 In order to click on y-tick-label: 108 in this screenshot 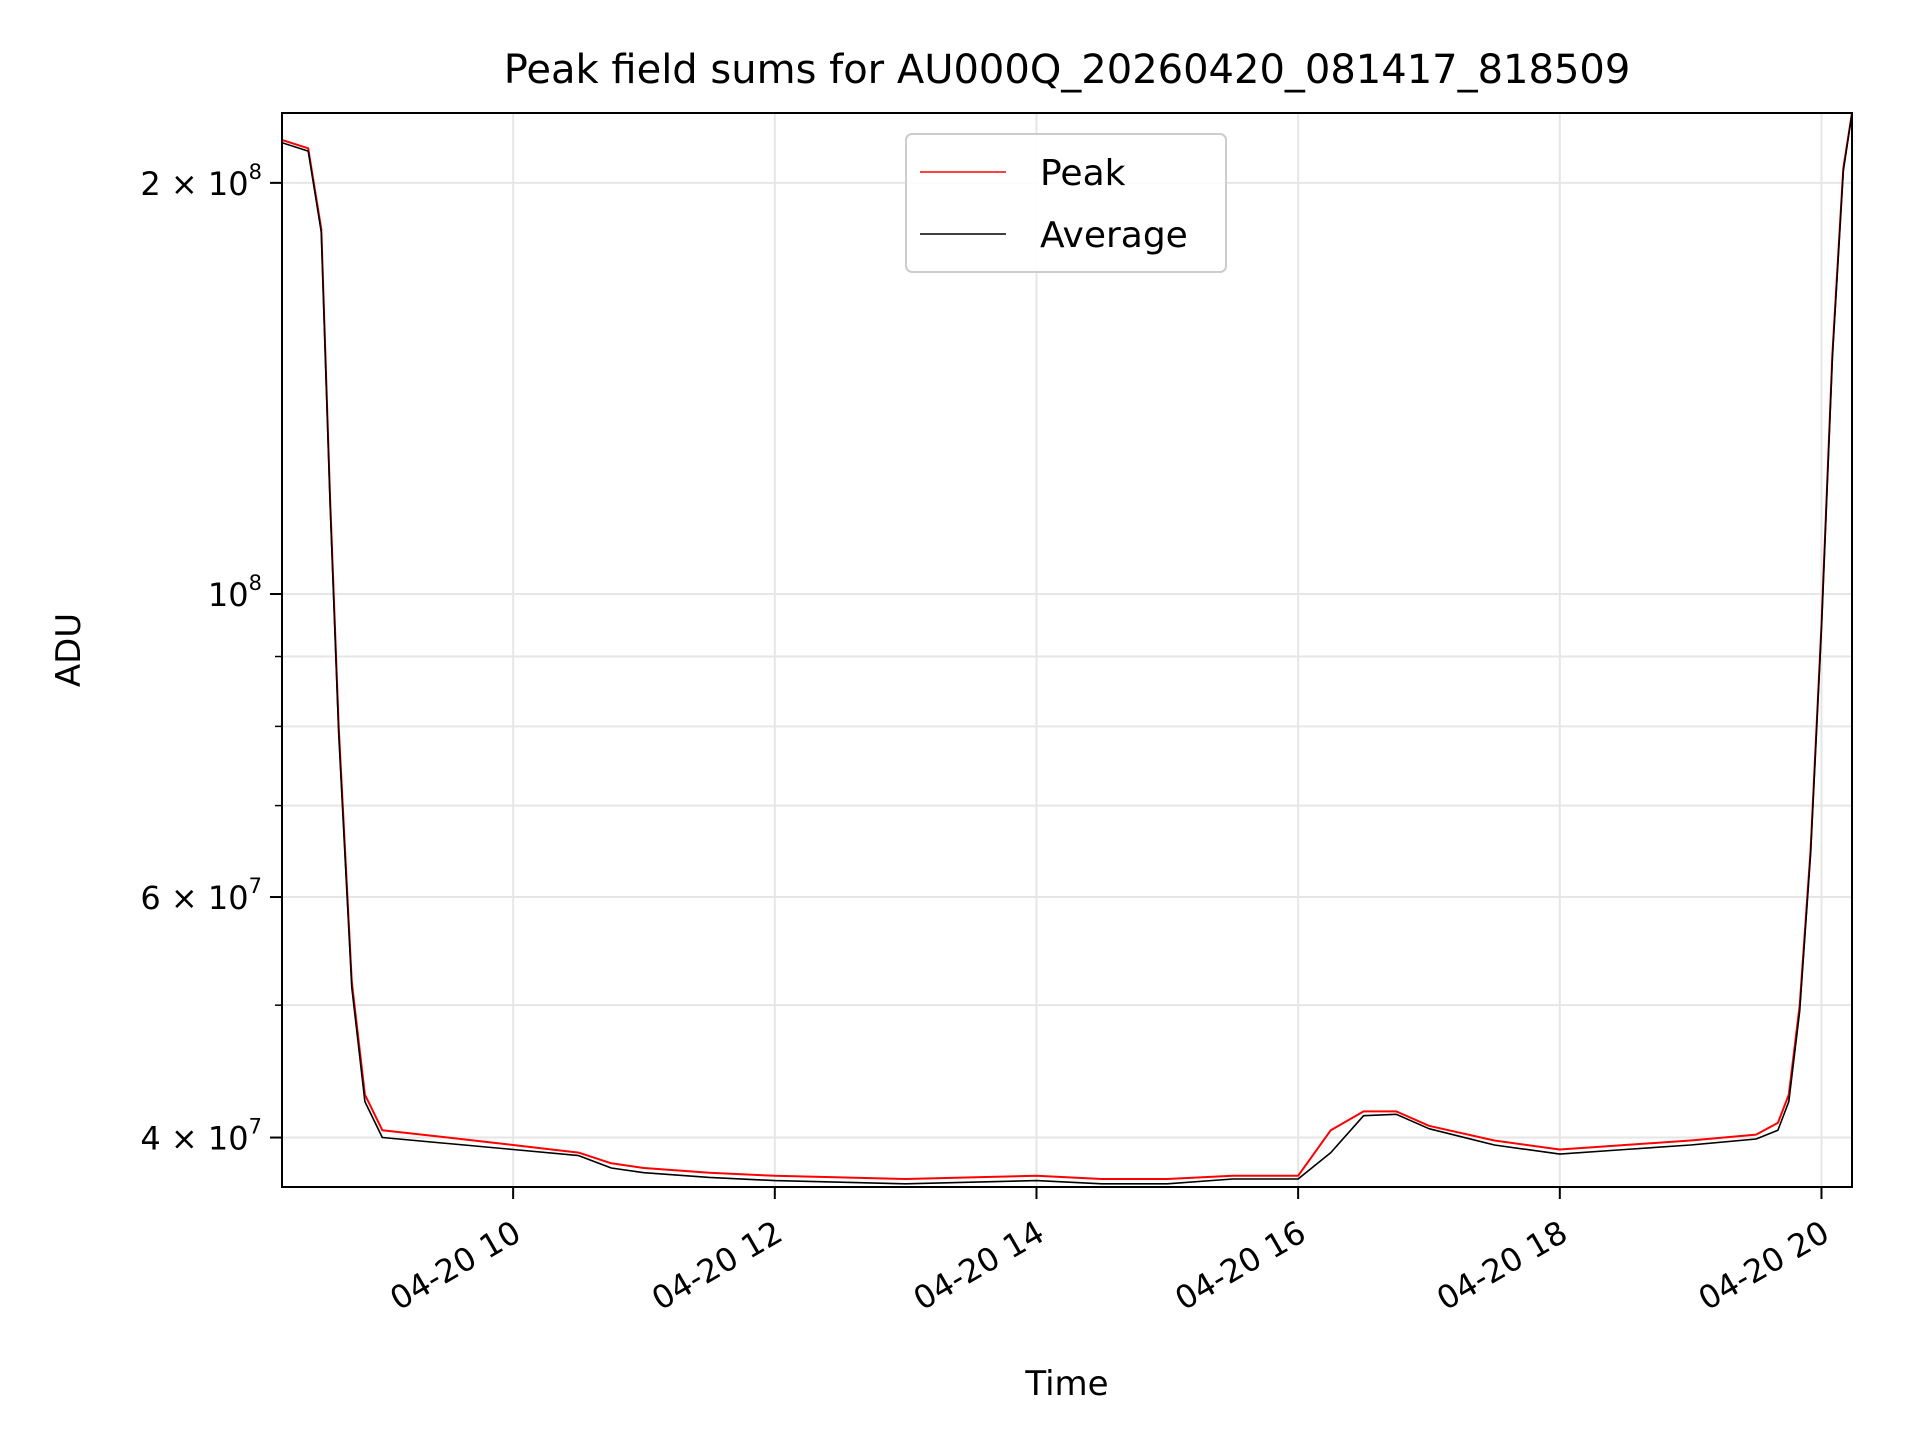, I will do `click(235, 592)`.